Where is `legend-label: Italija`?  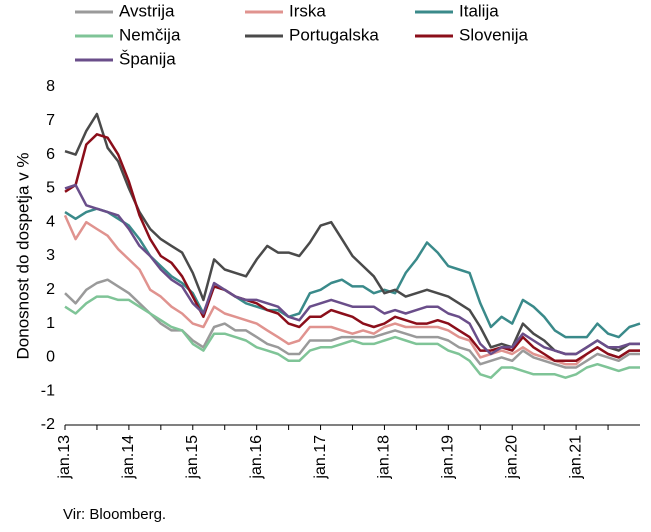 legend-label: Italija is located at coordinates (479, 10).